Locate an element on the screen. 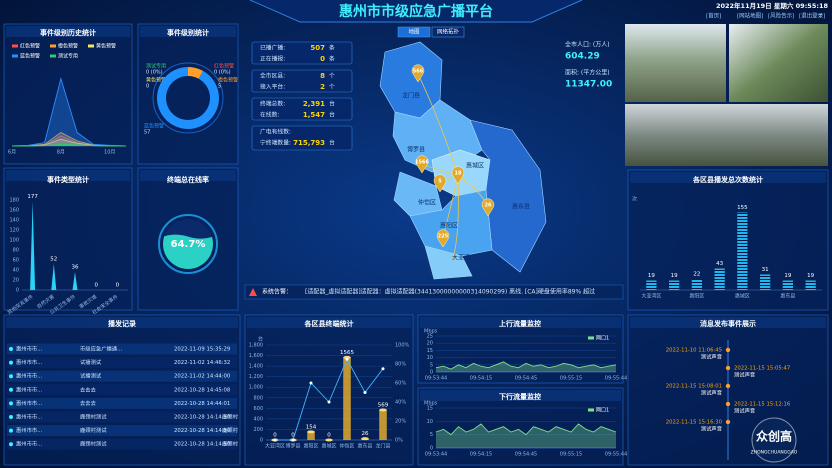  map-tab-label: 网络拓扑 is located at coordinates (448, 32).